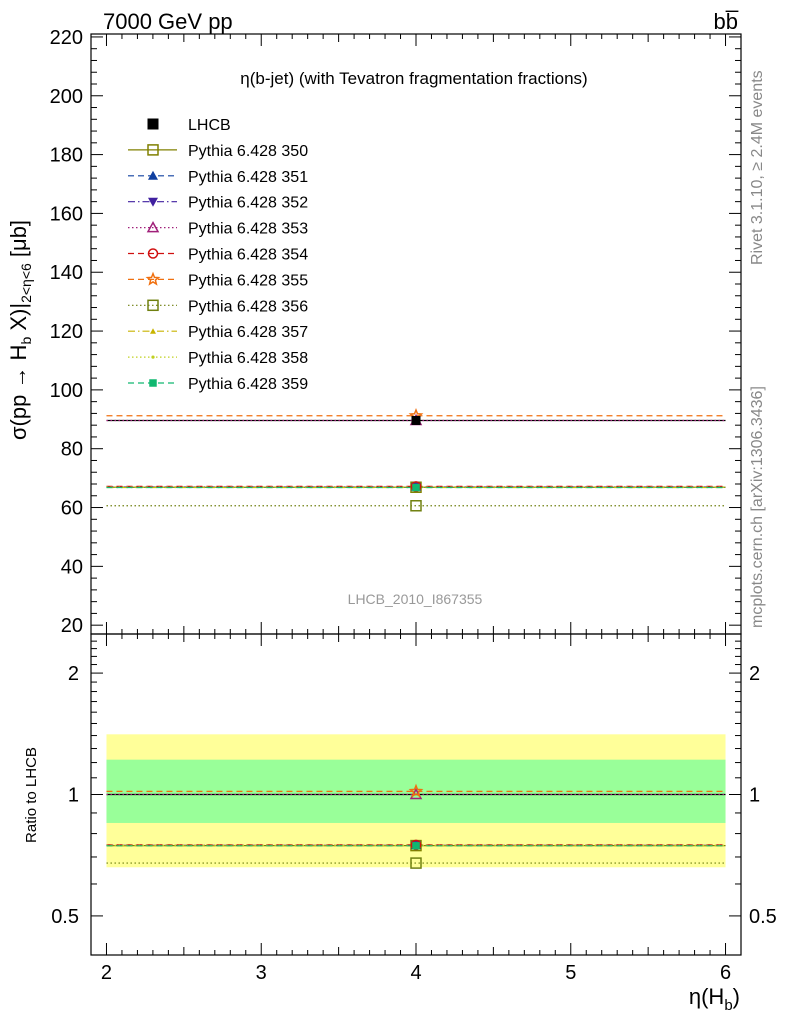  What do you see at coordinates (570, 973) in the screenshot?
I see `x-tick-label: 5` at bounding box center [570, 973].